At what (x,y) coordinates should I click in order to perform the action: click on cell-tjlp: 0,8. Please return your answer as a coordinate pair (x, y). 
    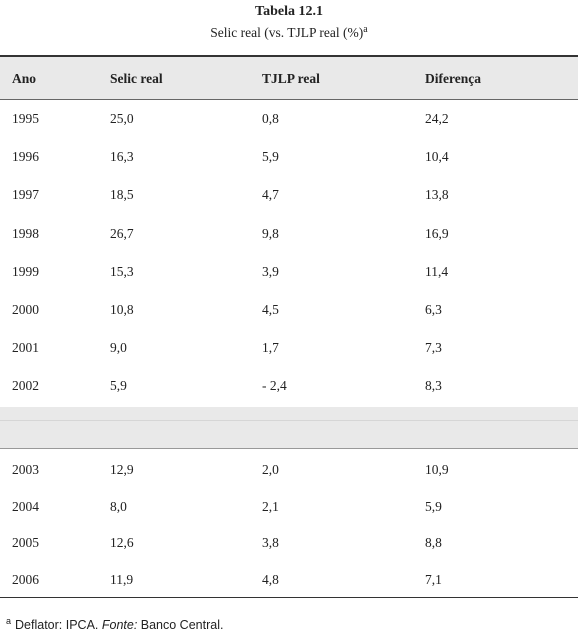
    Looking at the image, I should click on (270, 118).